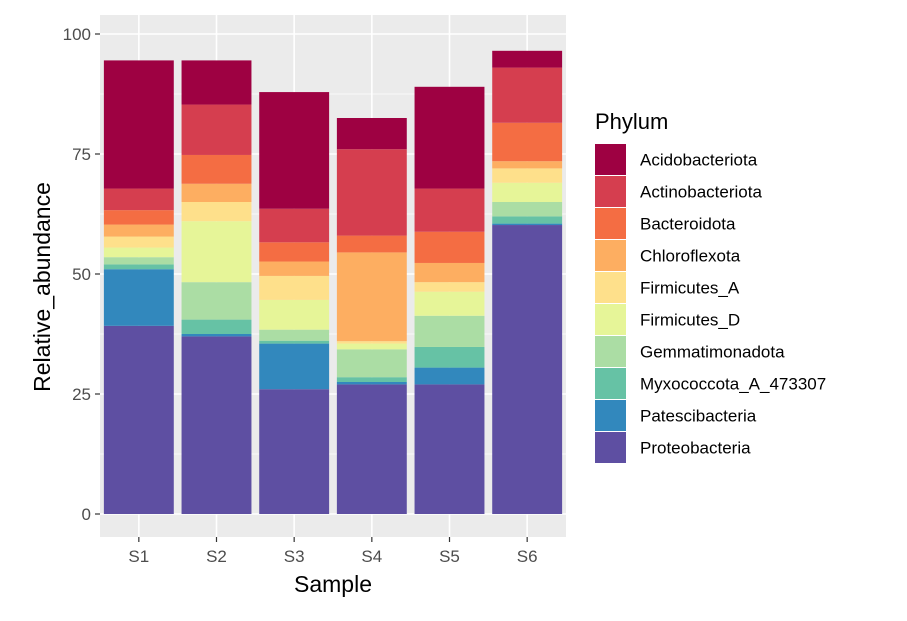 The height and width of the screenshot is (621, 907). What do you see at coordinates (712, 352) in the screenshot?
I see `legend-label: Gemmatimonadota` at bounding box center [712, 352].